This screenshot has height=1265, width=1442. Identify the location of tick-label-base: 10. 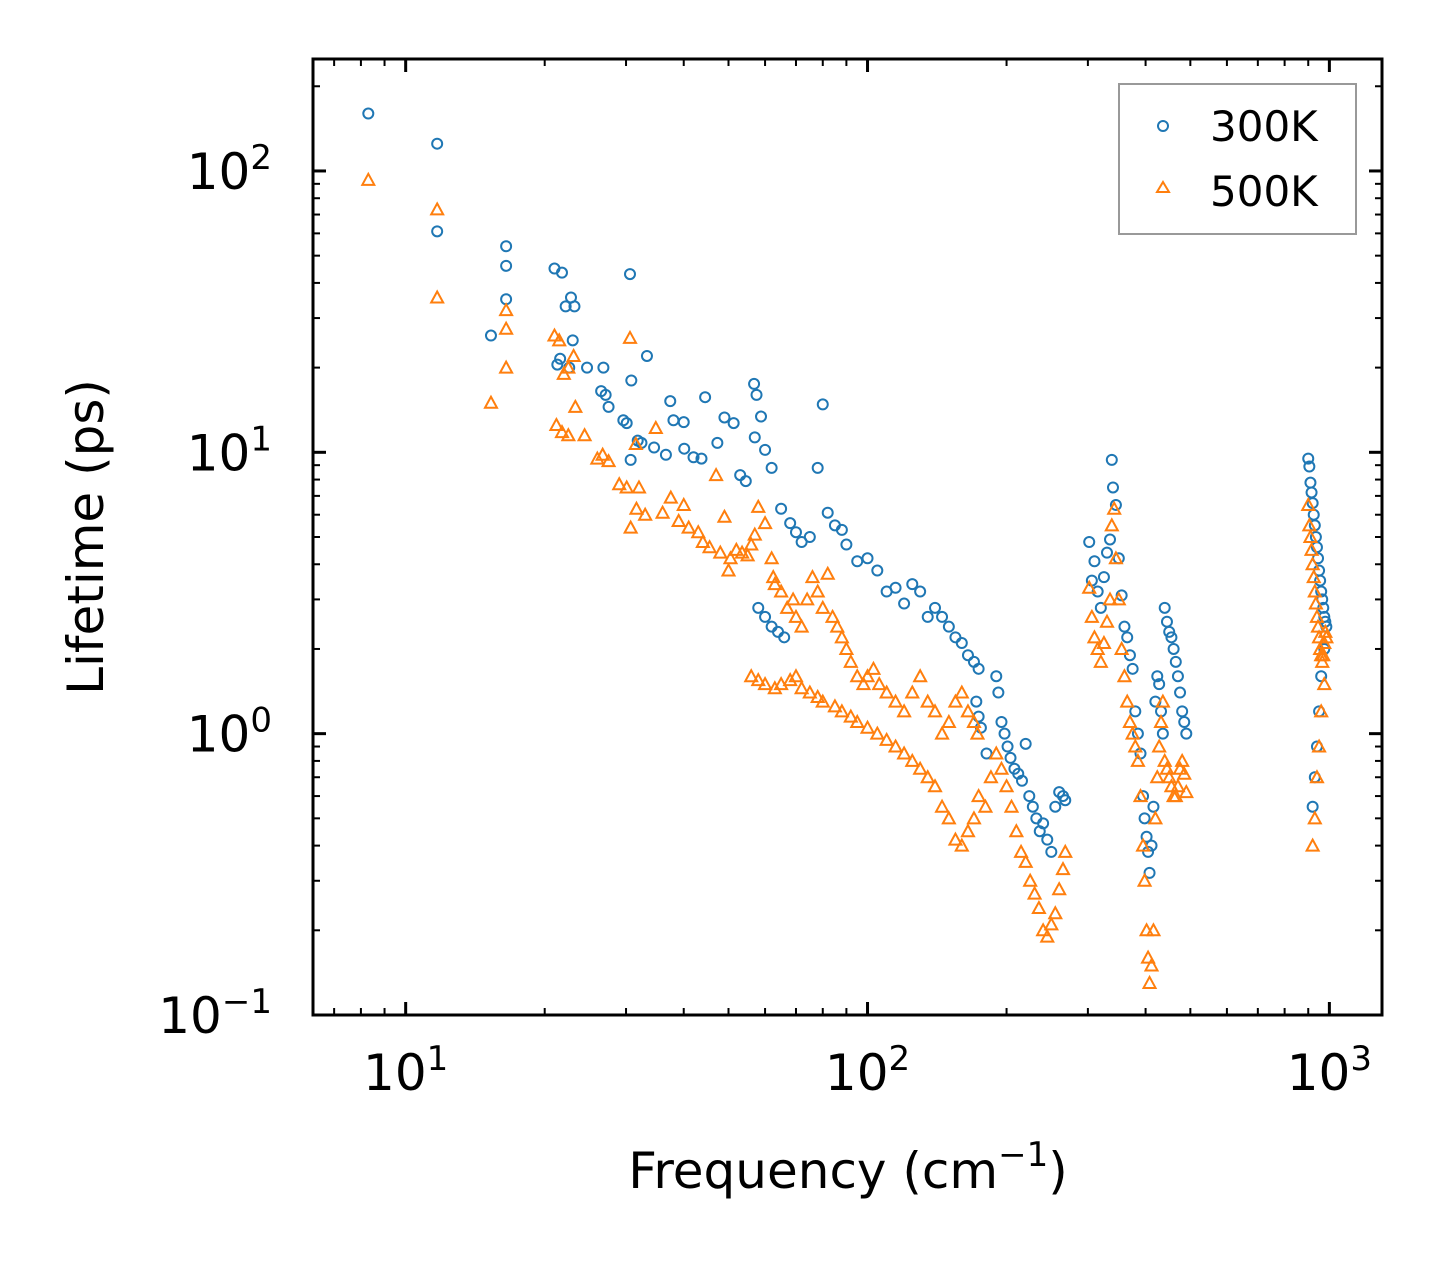
(219, 735).